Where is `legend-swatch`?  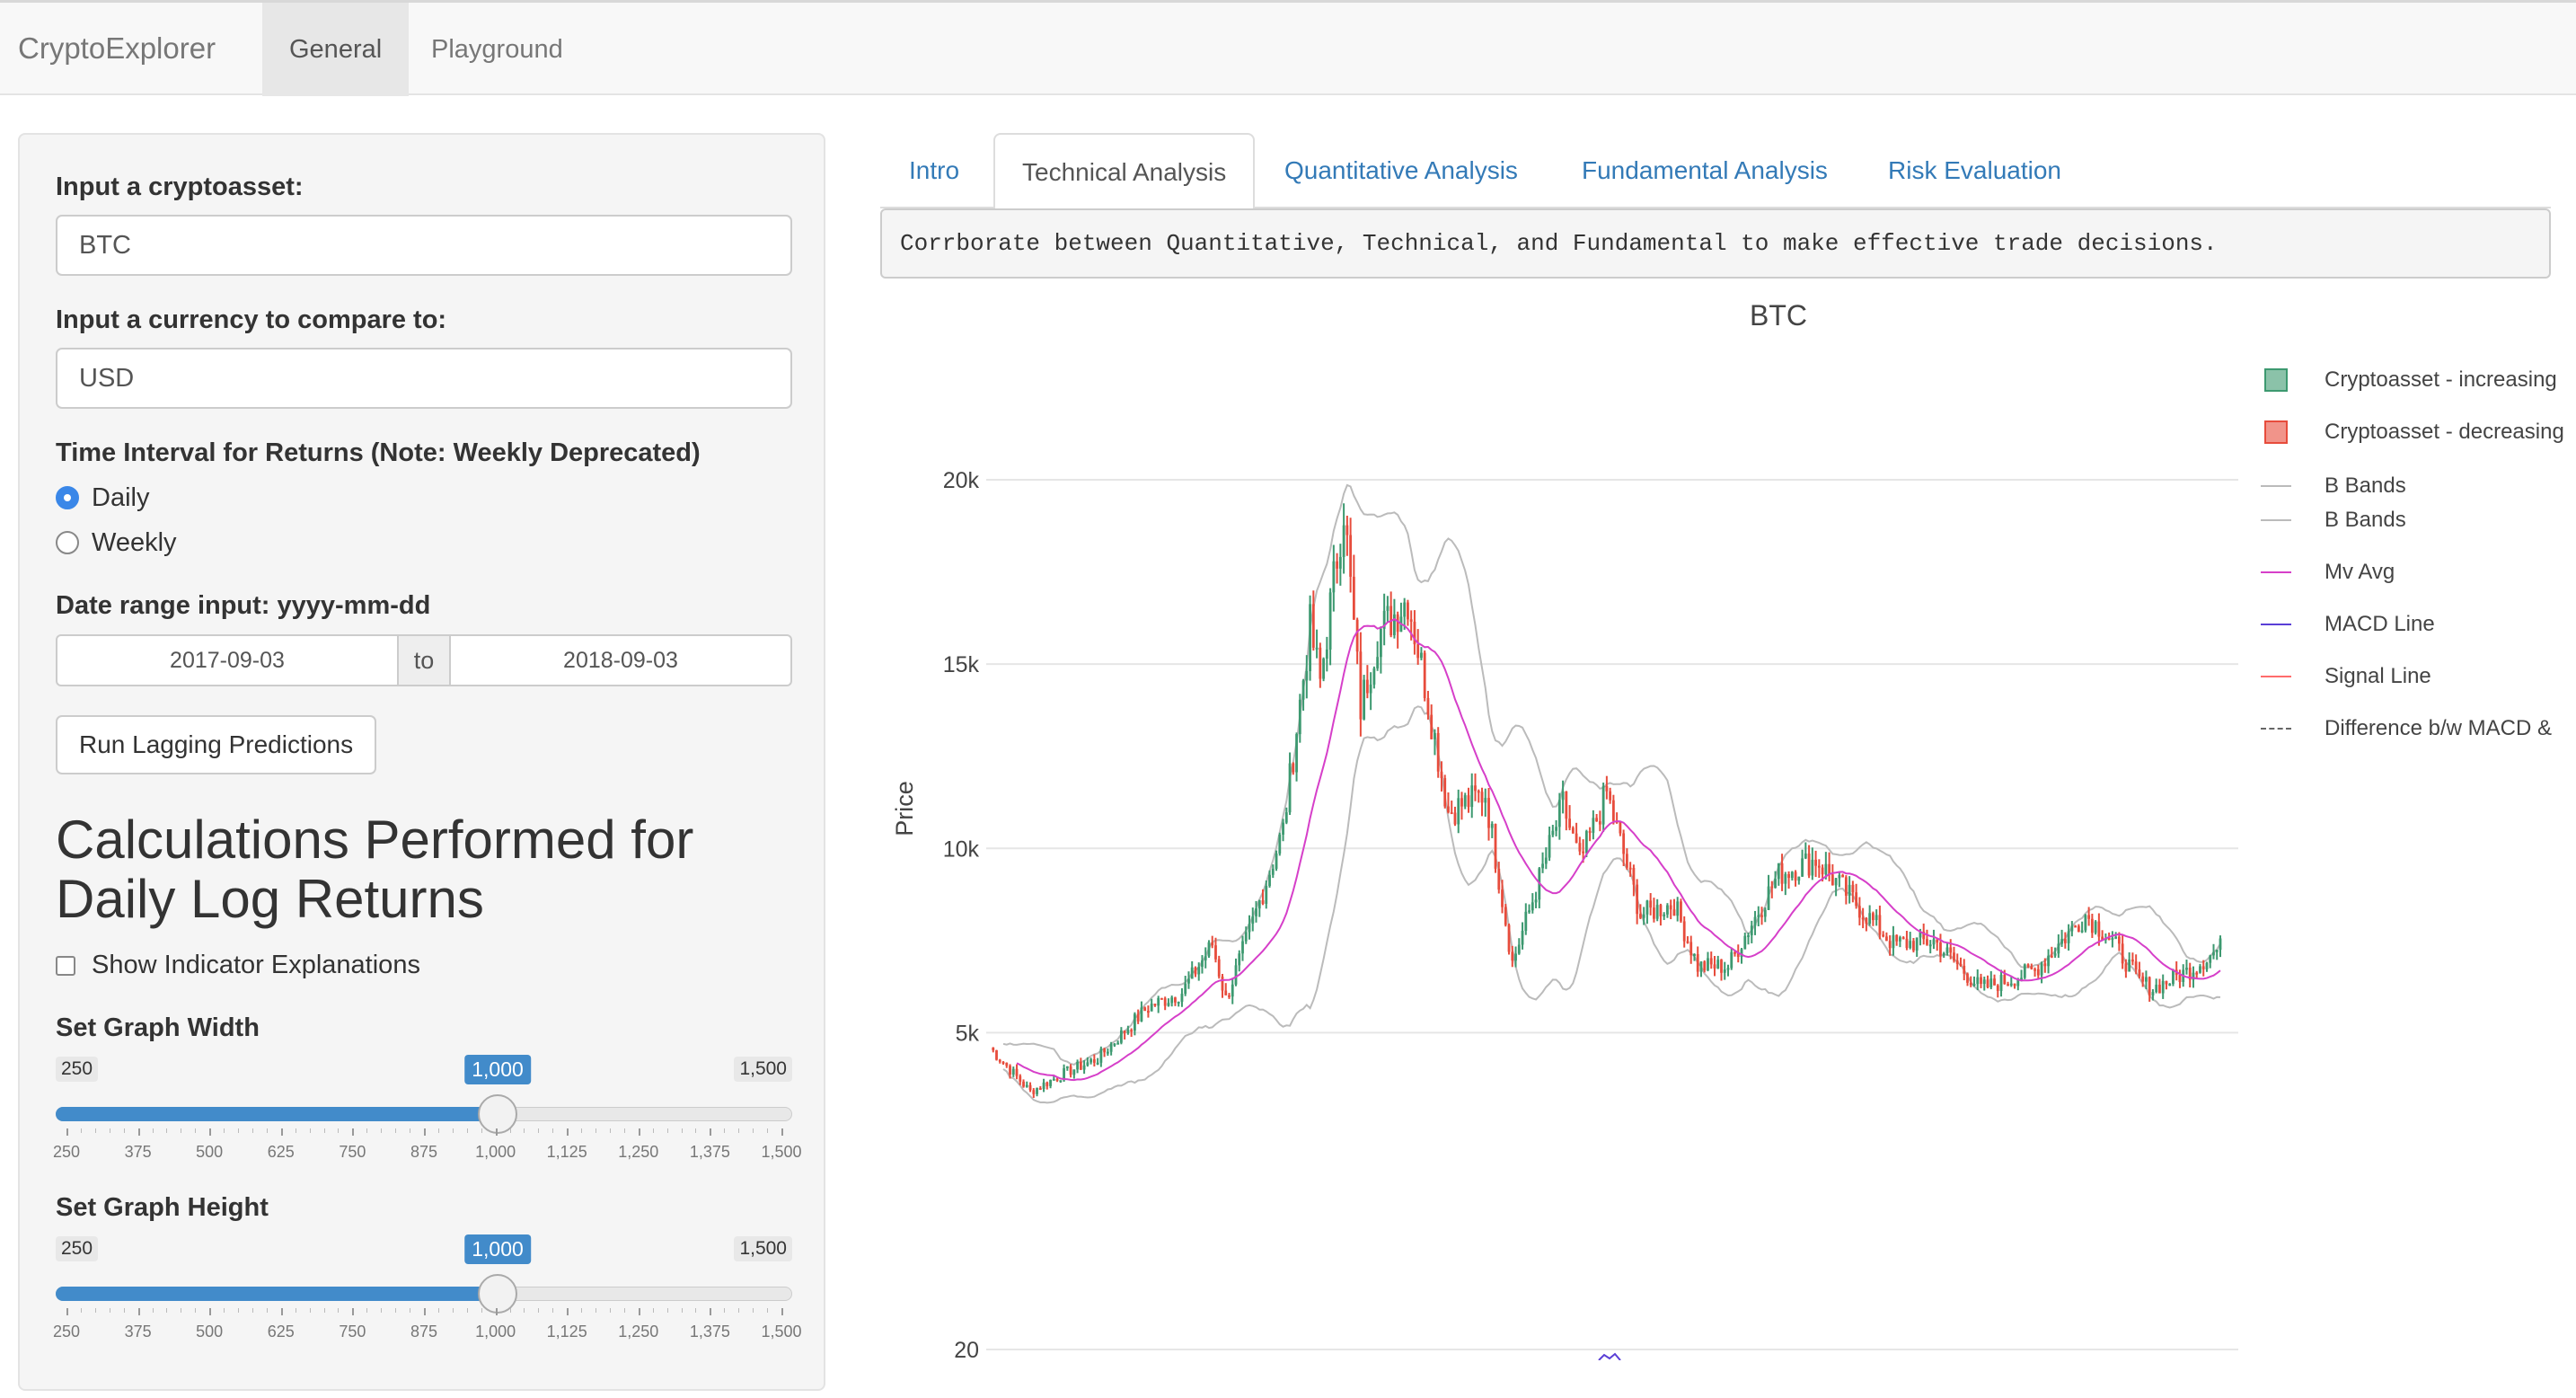
legend-swatch is located at coordinates (2276, 676).